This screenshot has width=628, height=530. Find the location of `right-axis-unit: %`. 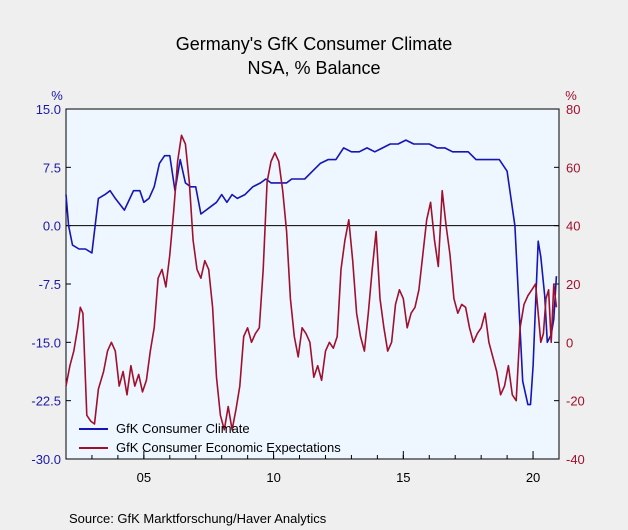

right-axis-unit: % is located at coordinates (571, 95).